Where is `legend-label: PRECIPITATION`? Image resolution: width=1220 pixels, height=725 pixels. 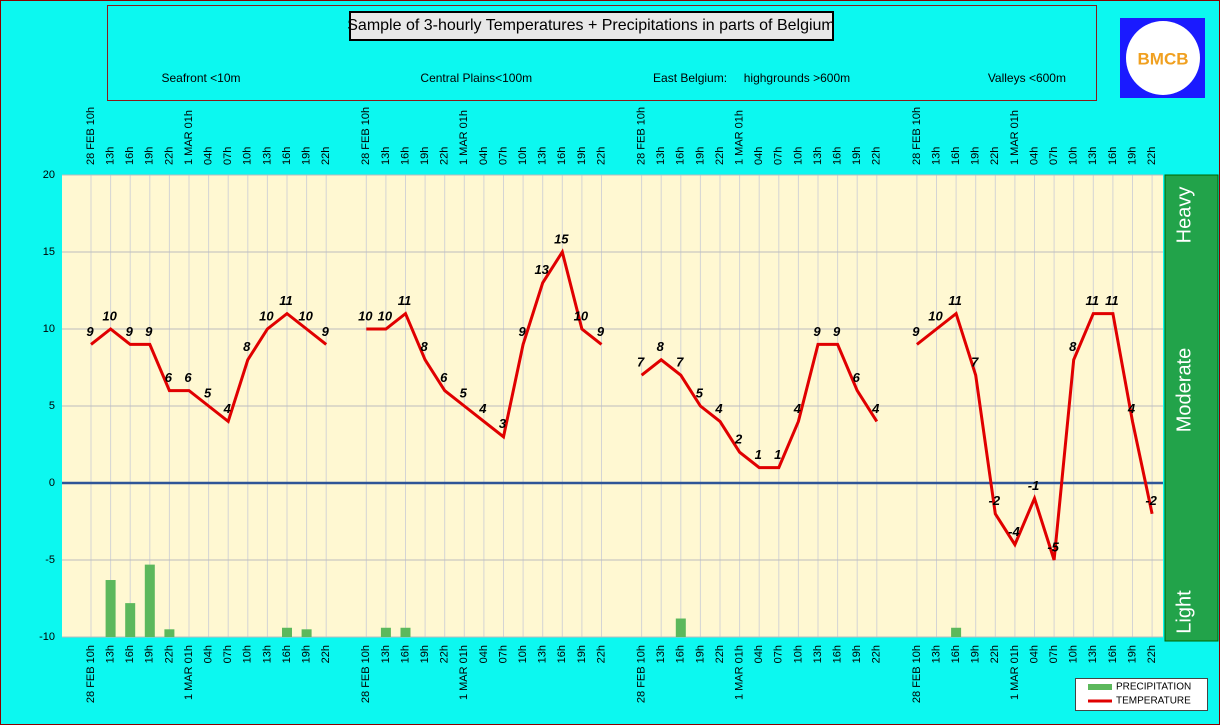
legend-label: PRECIPITATION is located at coordinates (1153, 687).